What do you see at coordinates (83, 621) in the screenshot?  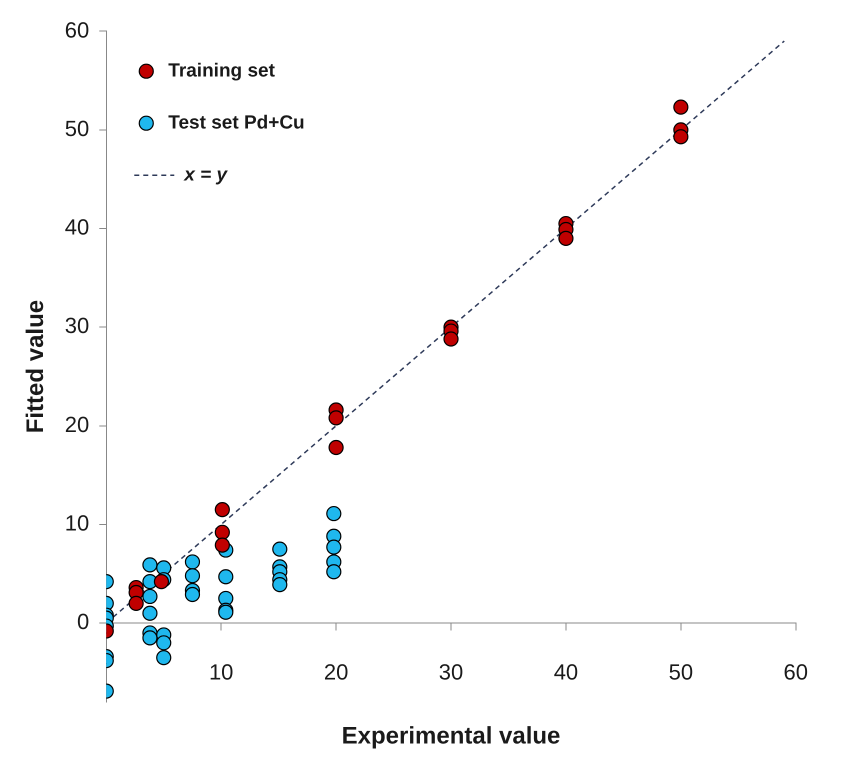 I see `y-tick-label: 0` at bounding box center [83, 621].